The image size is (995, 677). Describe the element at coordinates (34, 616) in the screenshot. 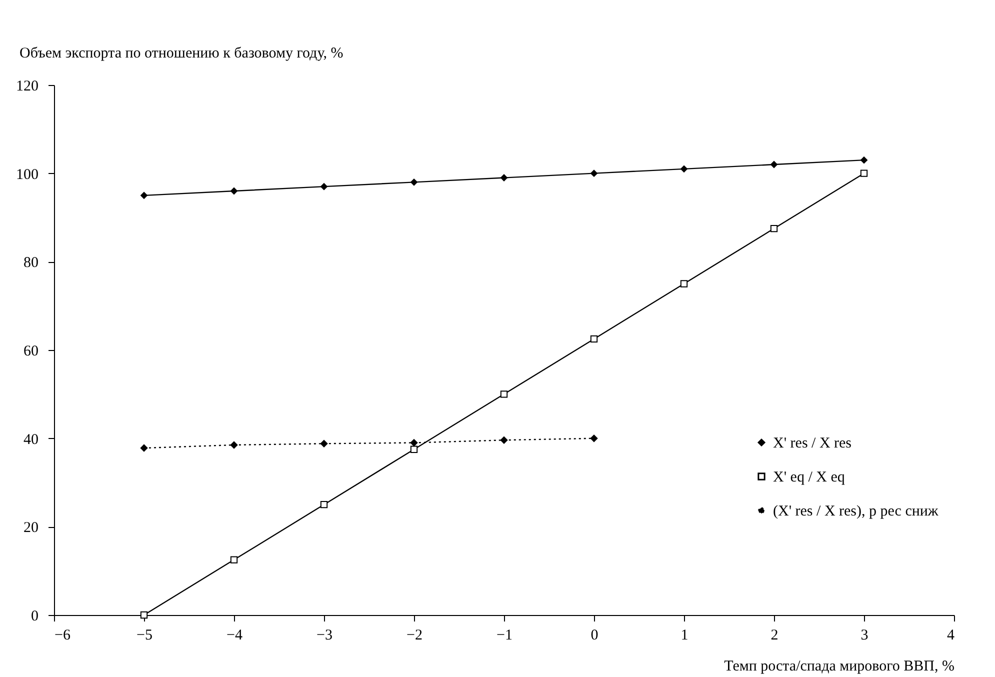

I see `y-tick-label: 0` at that location.